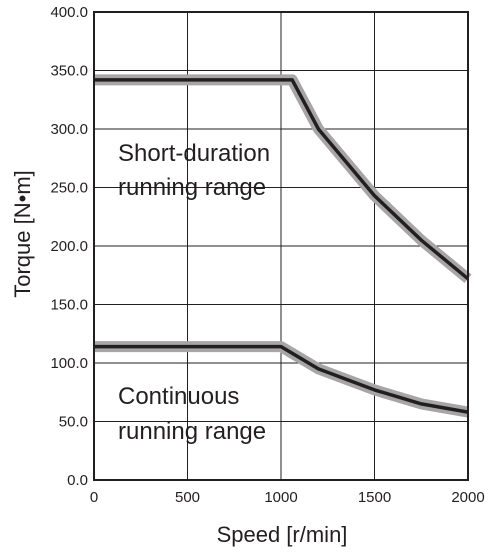  I want to click on continuous-curve-line, so click(281, 379).